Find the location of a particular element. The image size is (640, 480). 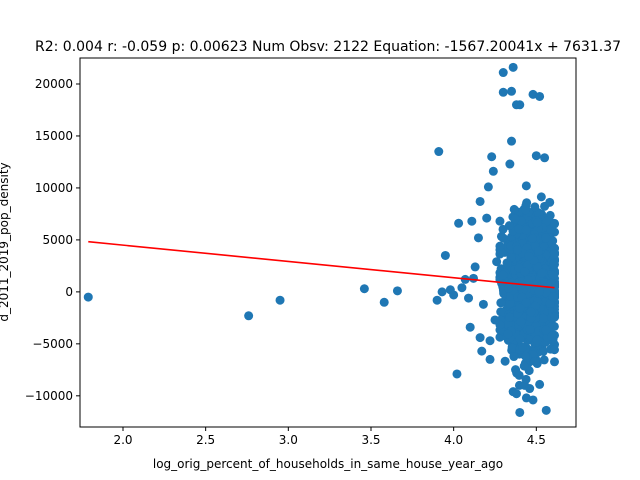

x-tick-label: 4.0 is located at coordinates (453, 440).